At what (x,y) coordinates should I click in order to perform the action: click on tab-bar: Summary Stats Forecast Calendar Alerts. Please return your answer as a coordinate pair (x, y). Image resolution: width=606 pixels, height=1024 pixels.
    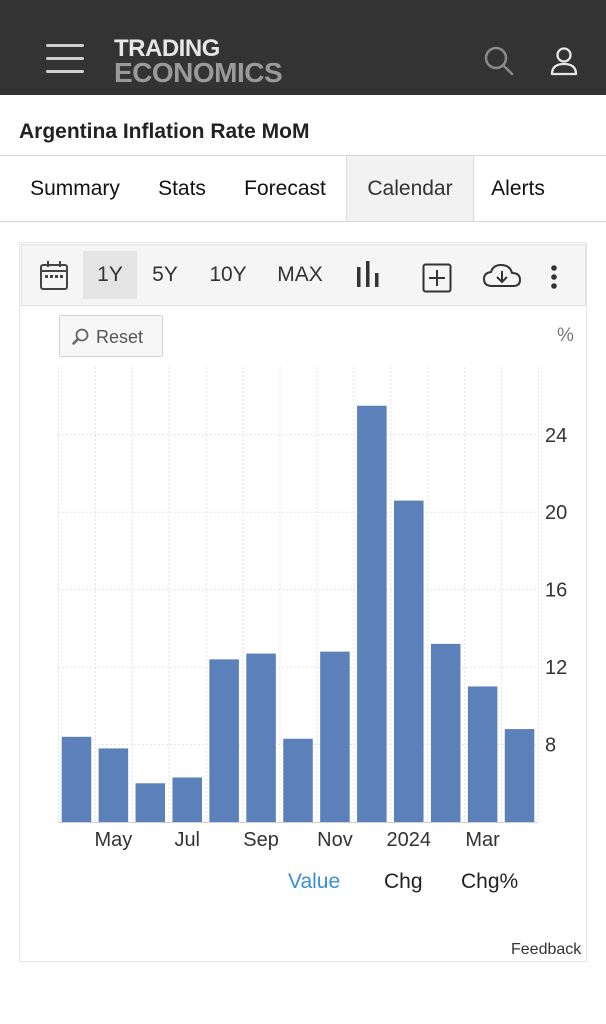
    Looking at the image, I should click on (303, 189).